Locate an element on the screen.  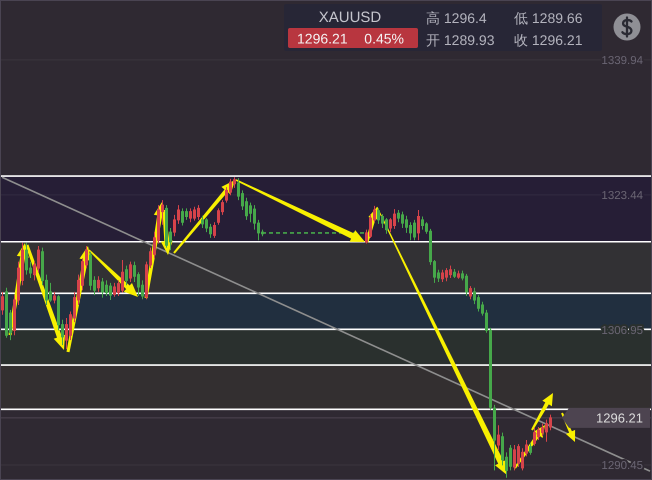
ref-line-label: 1296.21 is located at coordinates (619, 418).